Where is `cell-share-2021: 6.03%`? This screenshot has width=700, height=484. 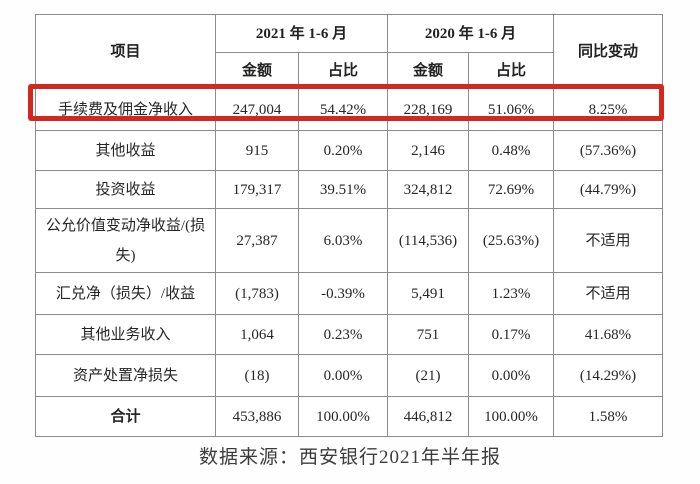
cell-share-2021: 6.03% is located at coordinates (343, 240).